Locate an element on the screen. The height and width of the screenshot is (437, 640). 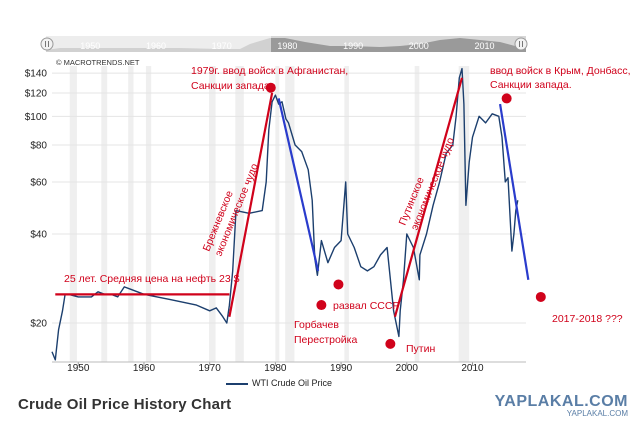
chart-legend: WTI Crude Oil Price is located at coordinates (279, 383).